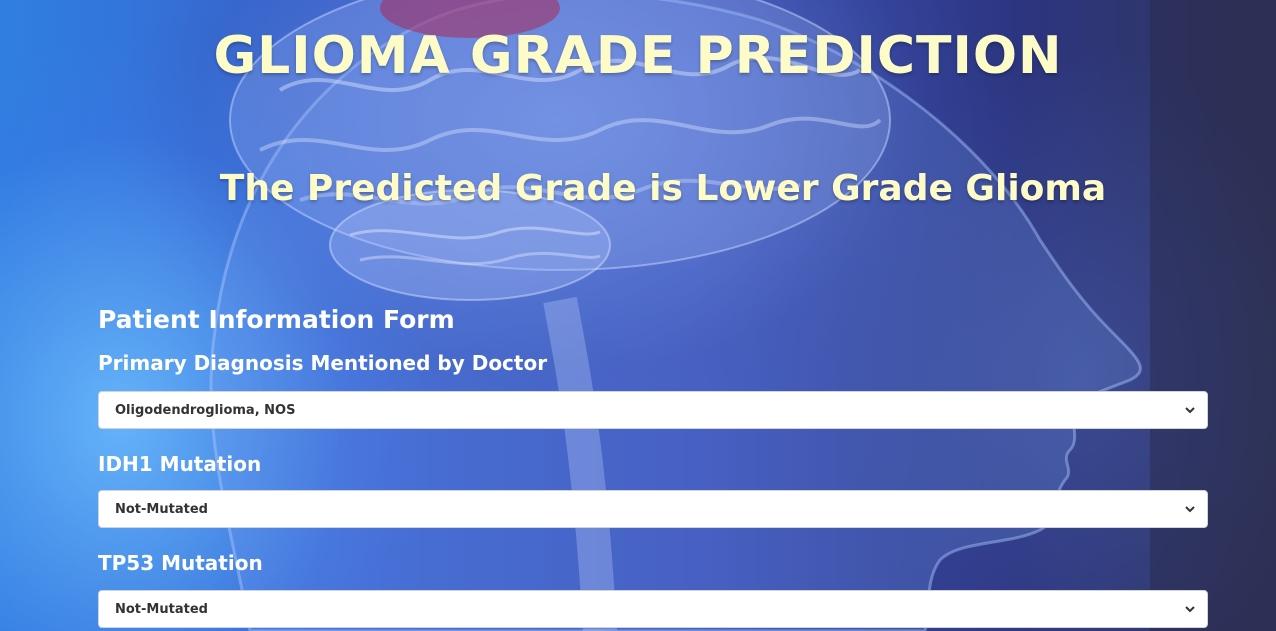 This screenshot has width=1276, height=631. I want to click on primary-diagnosis-value: Oligodendroglioma, NOS, so click(205, 410).